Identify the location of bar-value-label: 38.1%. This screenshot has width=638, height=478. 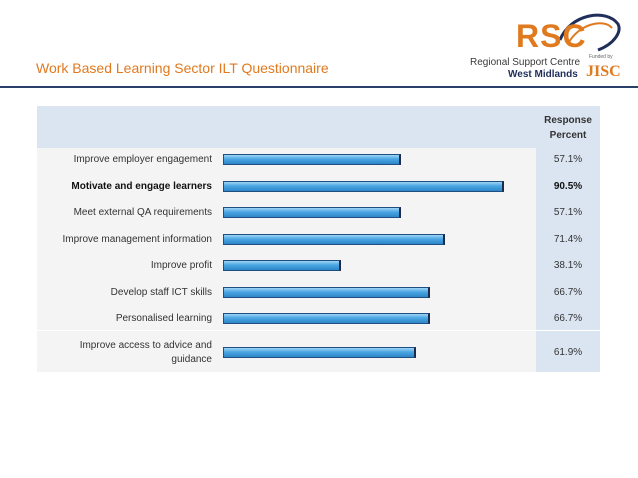
(568, 265).